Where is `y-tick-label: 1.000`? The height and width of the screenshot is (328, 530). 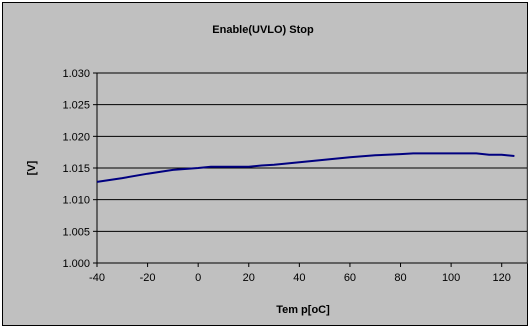
y-tick-label: 1.000 is located at coordinates (76, 264).